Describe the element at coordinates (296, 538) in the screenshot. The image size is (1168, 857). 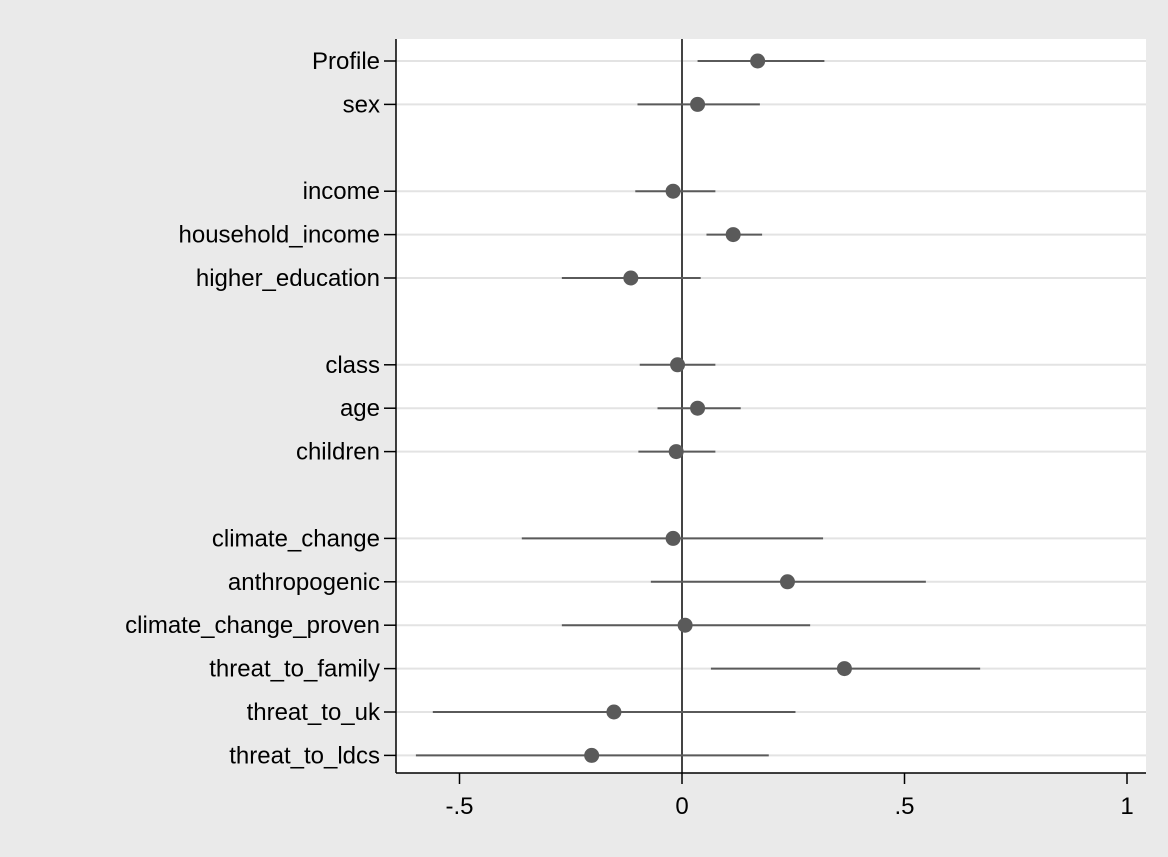
I see `y-axis-label: climate_change` at that location.